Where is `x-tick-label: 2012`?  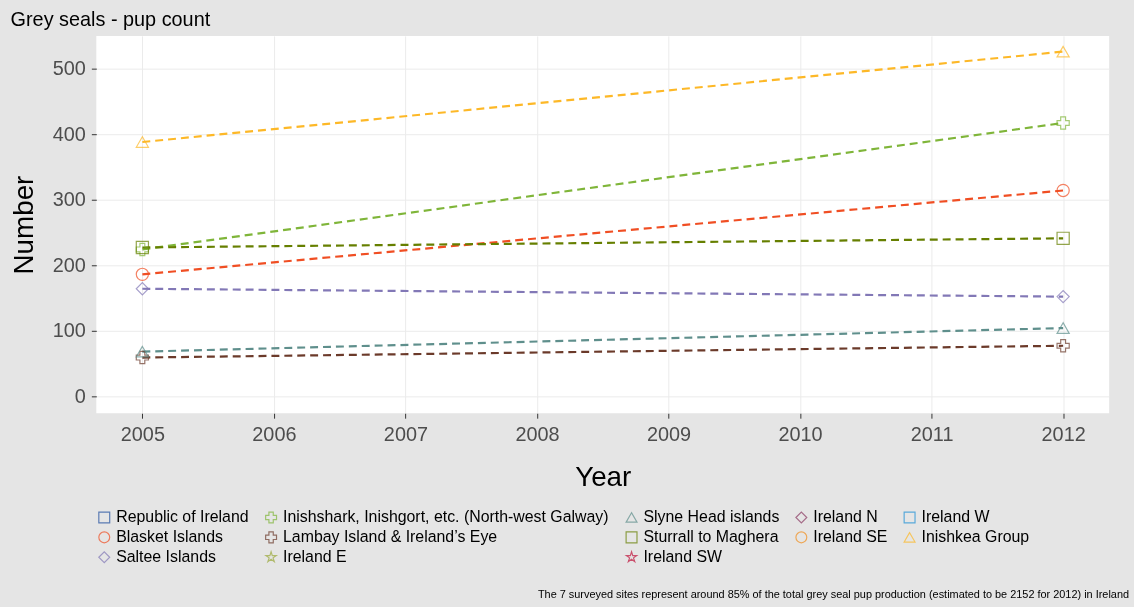 x-tick-label: 2012 is located at coordinates (1063, 433).